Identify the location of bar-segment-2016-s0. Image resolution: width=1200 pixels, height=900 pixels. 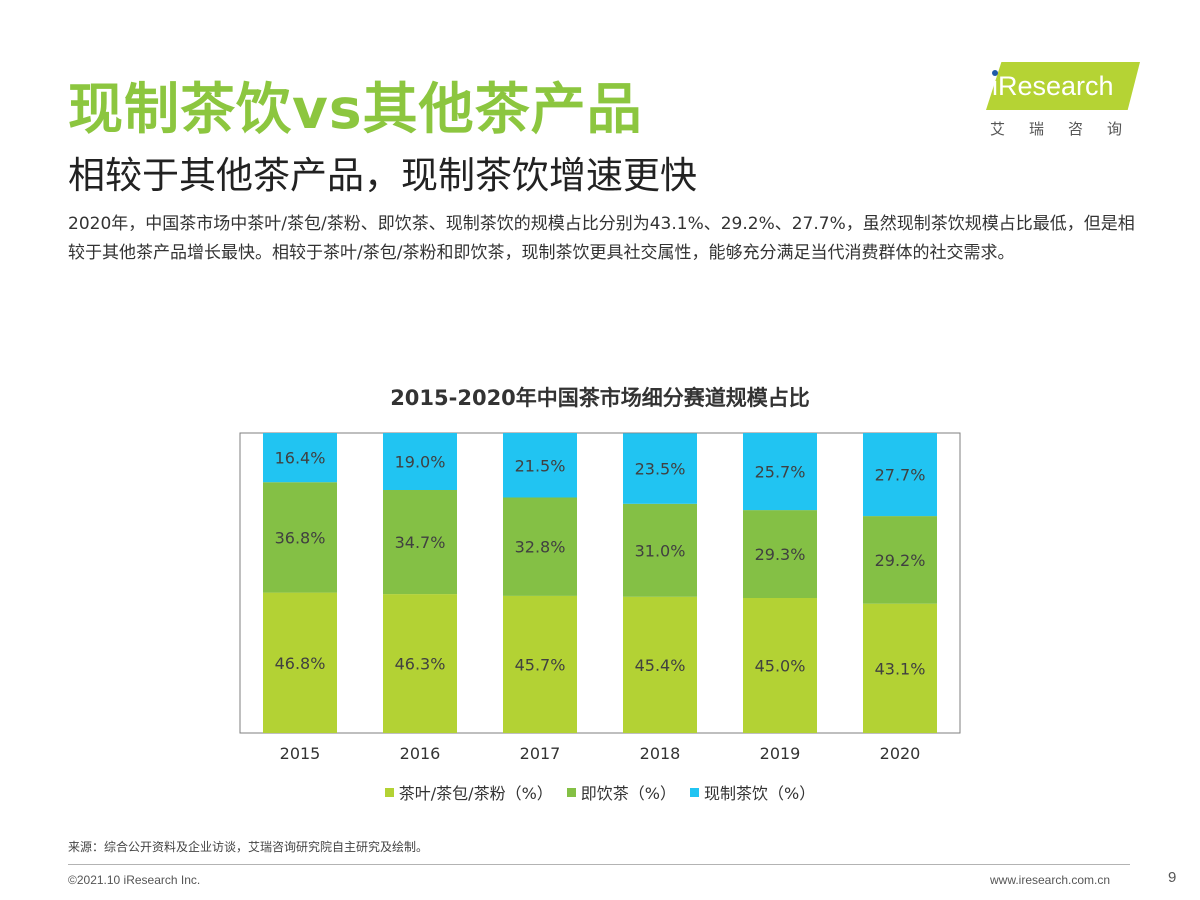
(420, 663).